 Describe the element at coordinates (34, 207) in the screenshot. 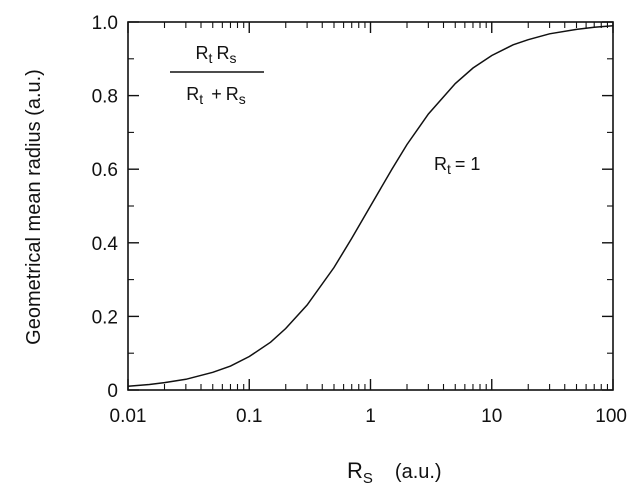

I see `y-axis-label: Geometrical mean radius (a.u.)` at that location.